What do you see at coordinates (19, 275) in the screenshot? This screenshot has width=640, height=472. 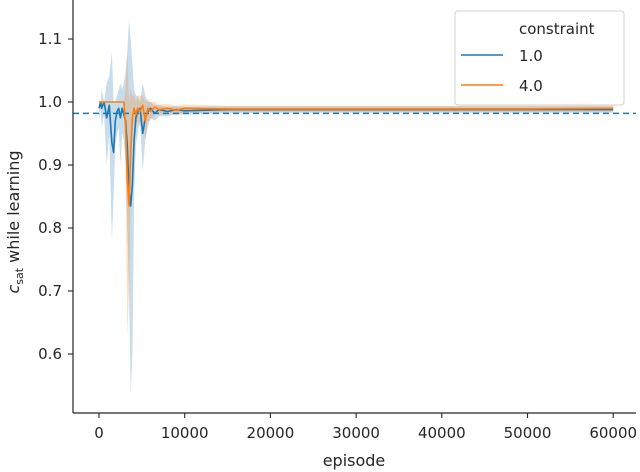 I see `y-axis-label-sub: sat` at bounding box center [19, 275].